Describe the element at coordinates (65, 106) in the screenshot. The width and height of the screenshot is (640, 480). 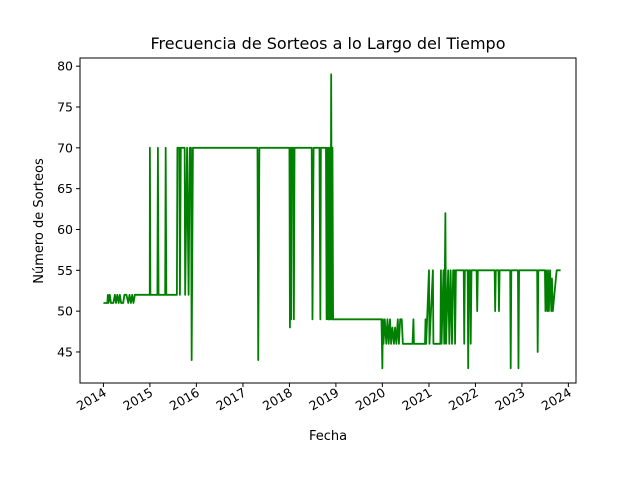
I see `y-tick-label: 75` at that location.